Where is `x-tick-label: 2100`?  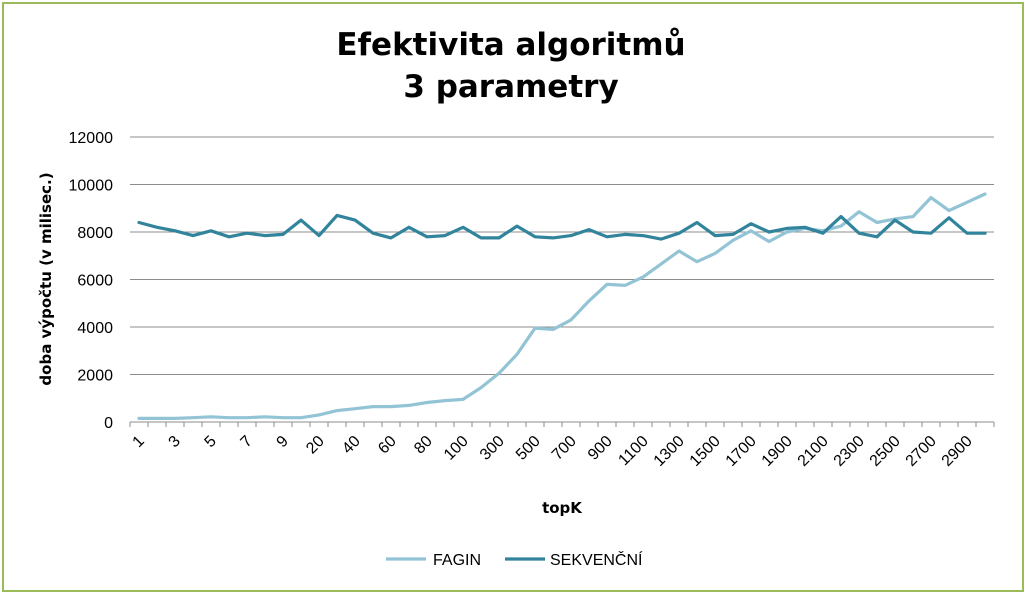
x-tick-label: 2100 is located at coordinates (813, 451).